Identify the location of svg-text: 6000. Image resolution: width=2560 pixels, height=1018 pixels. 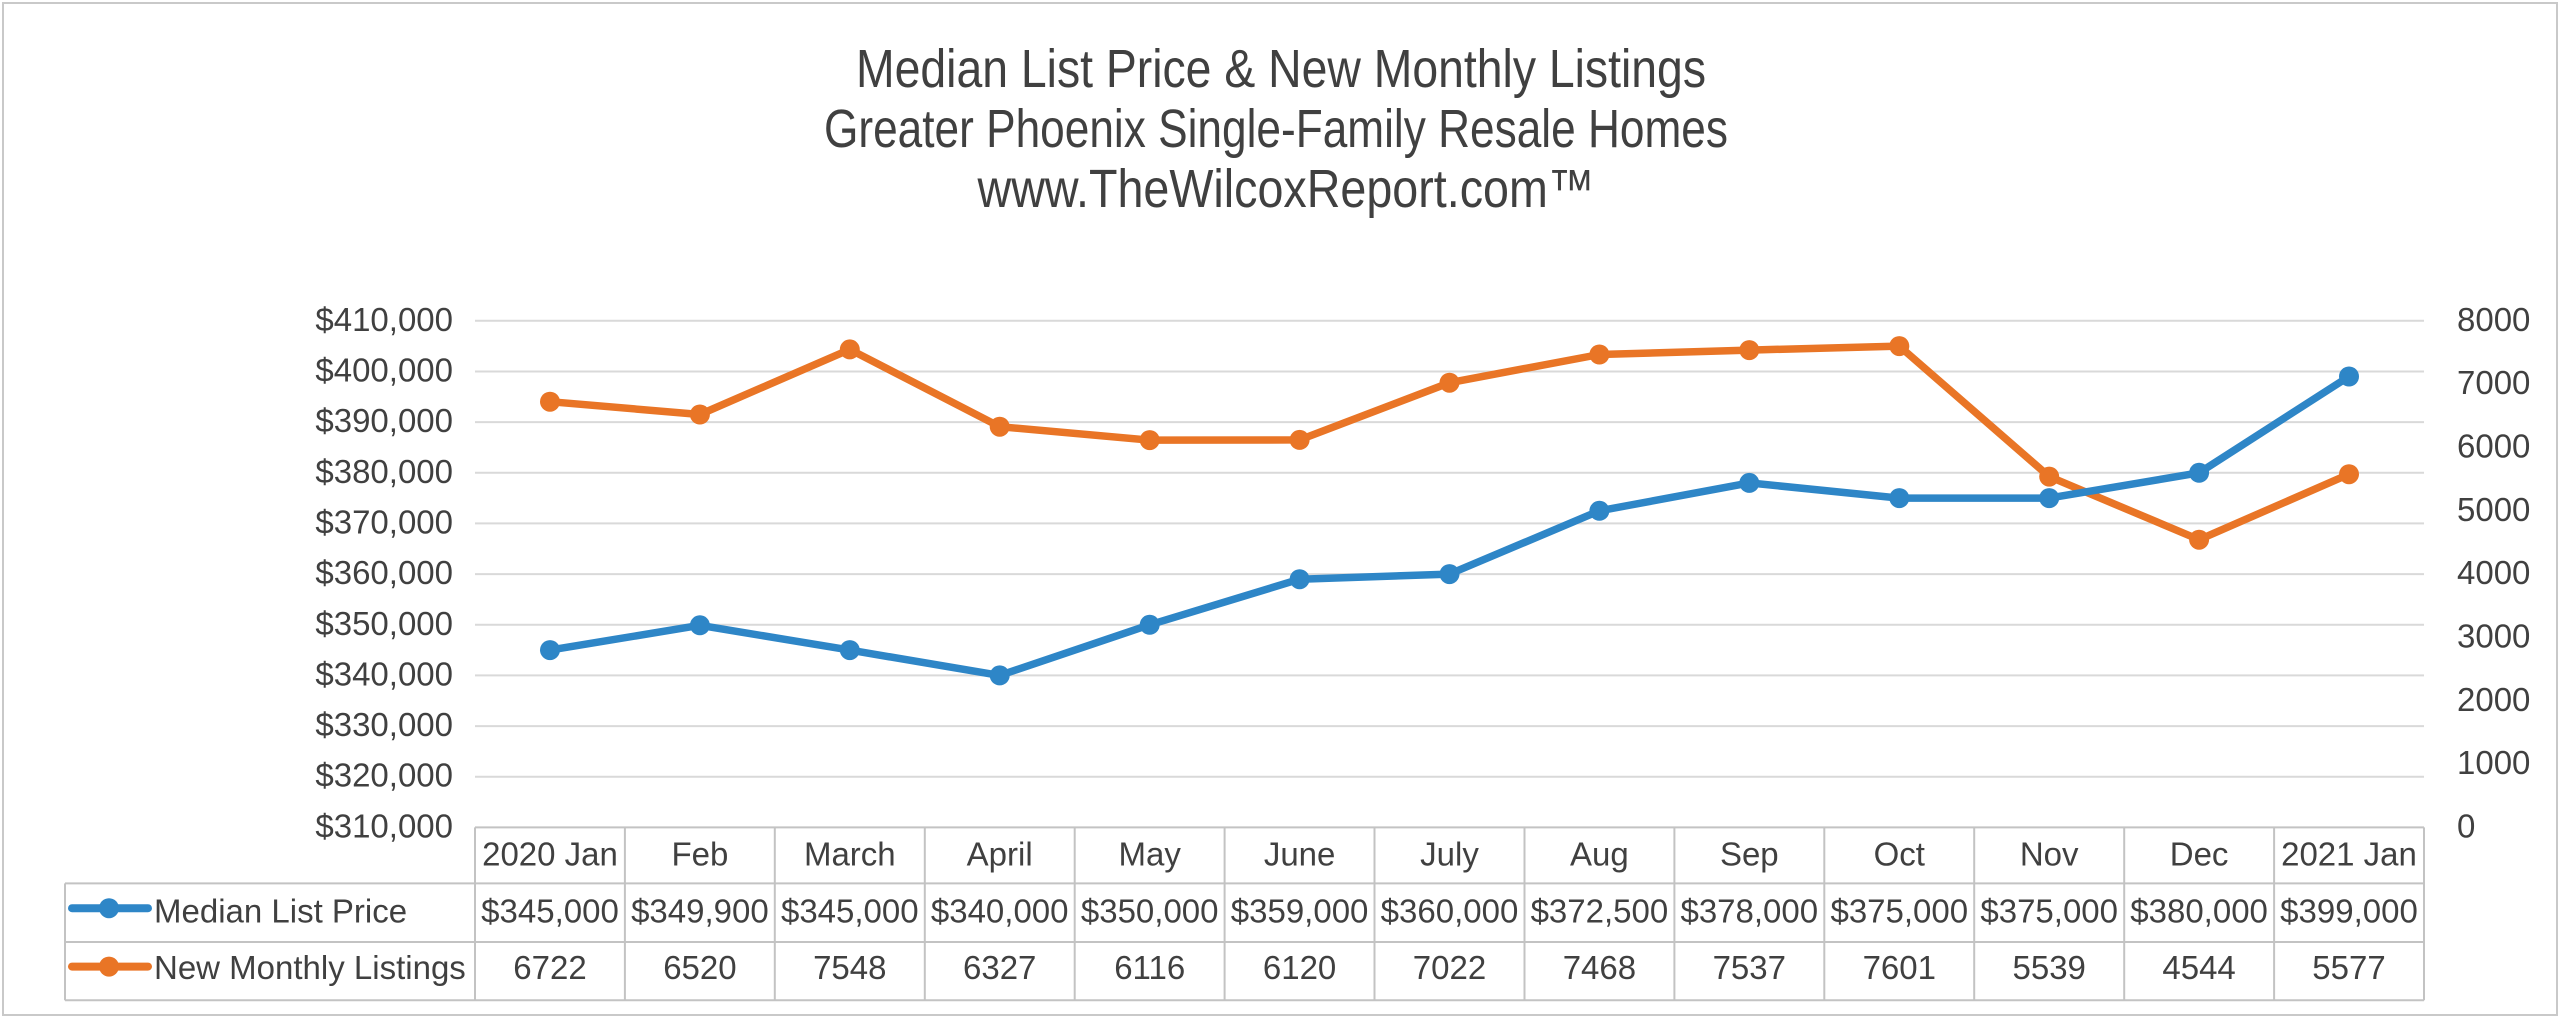
(2493, 445).